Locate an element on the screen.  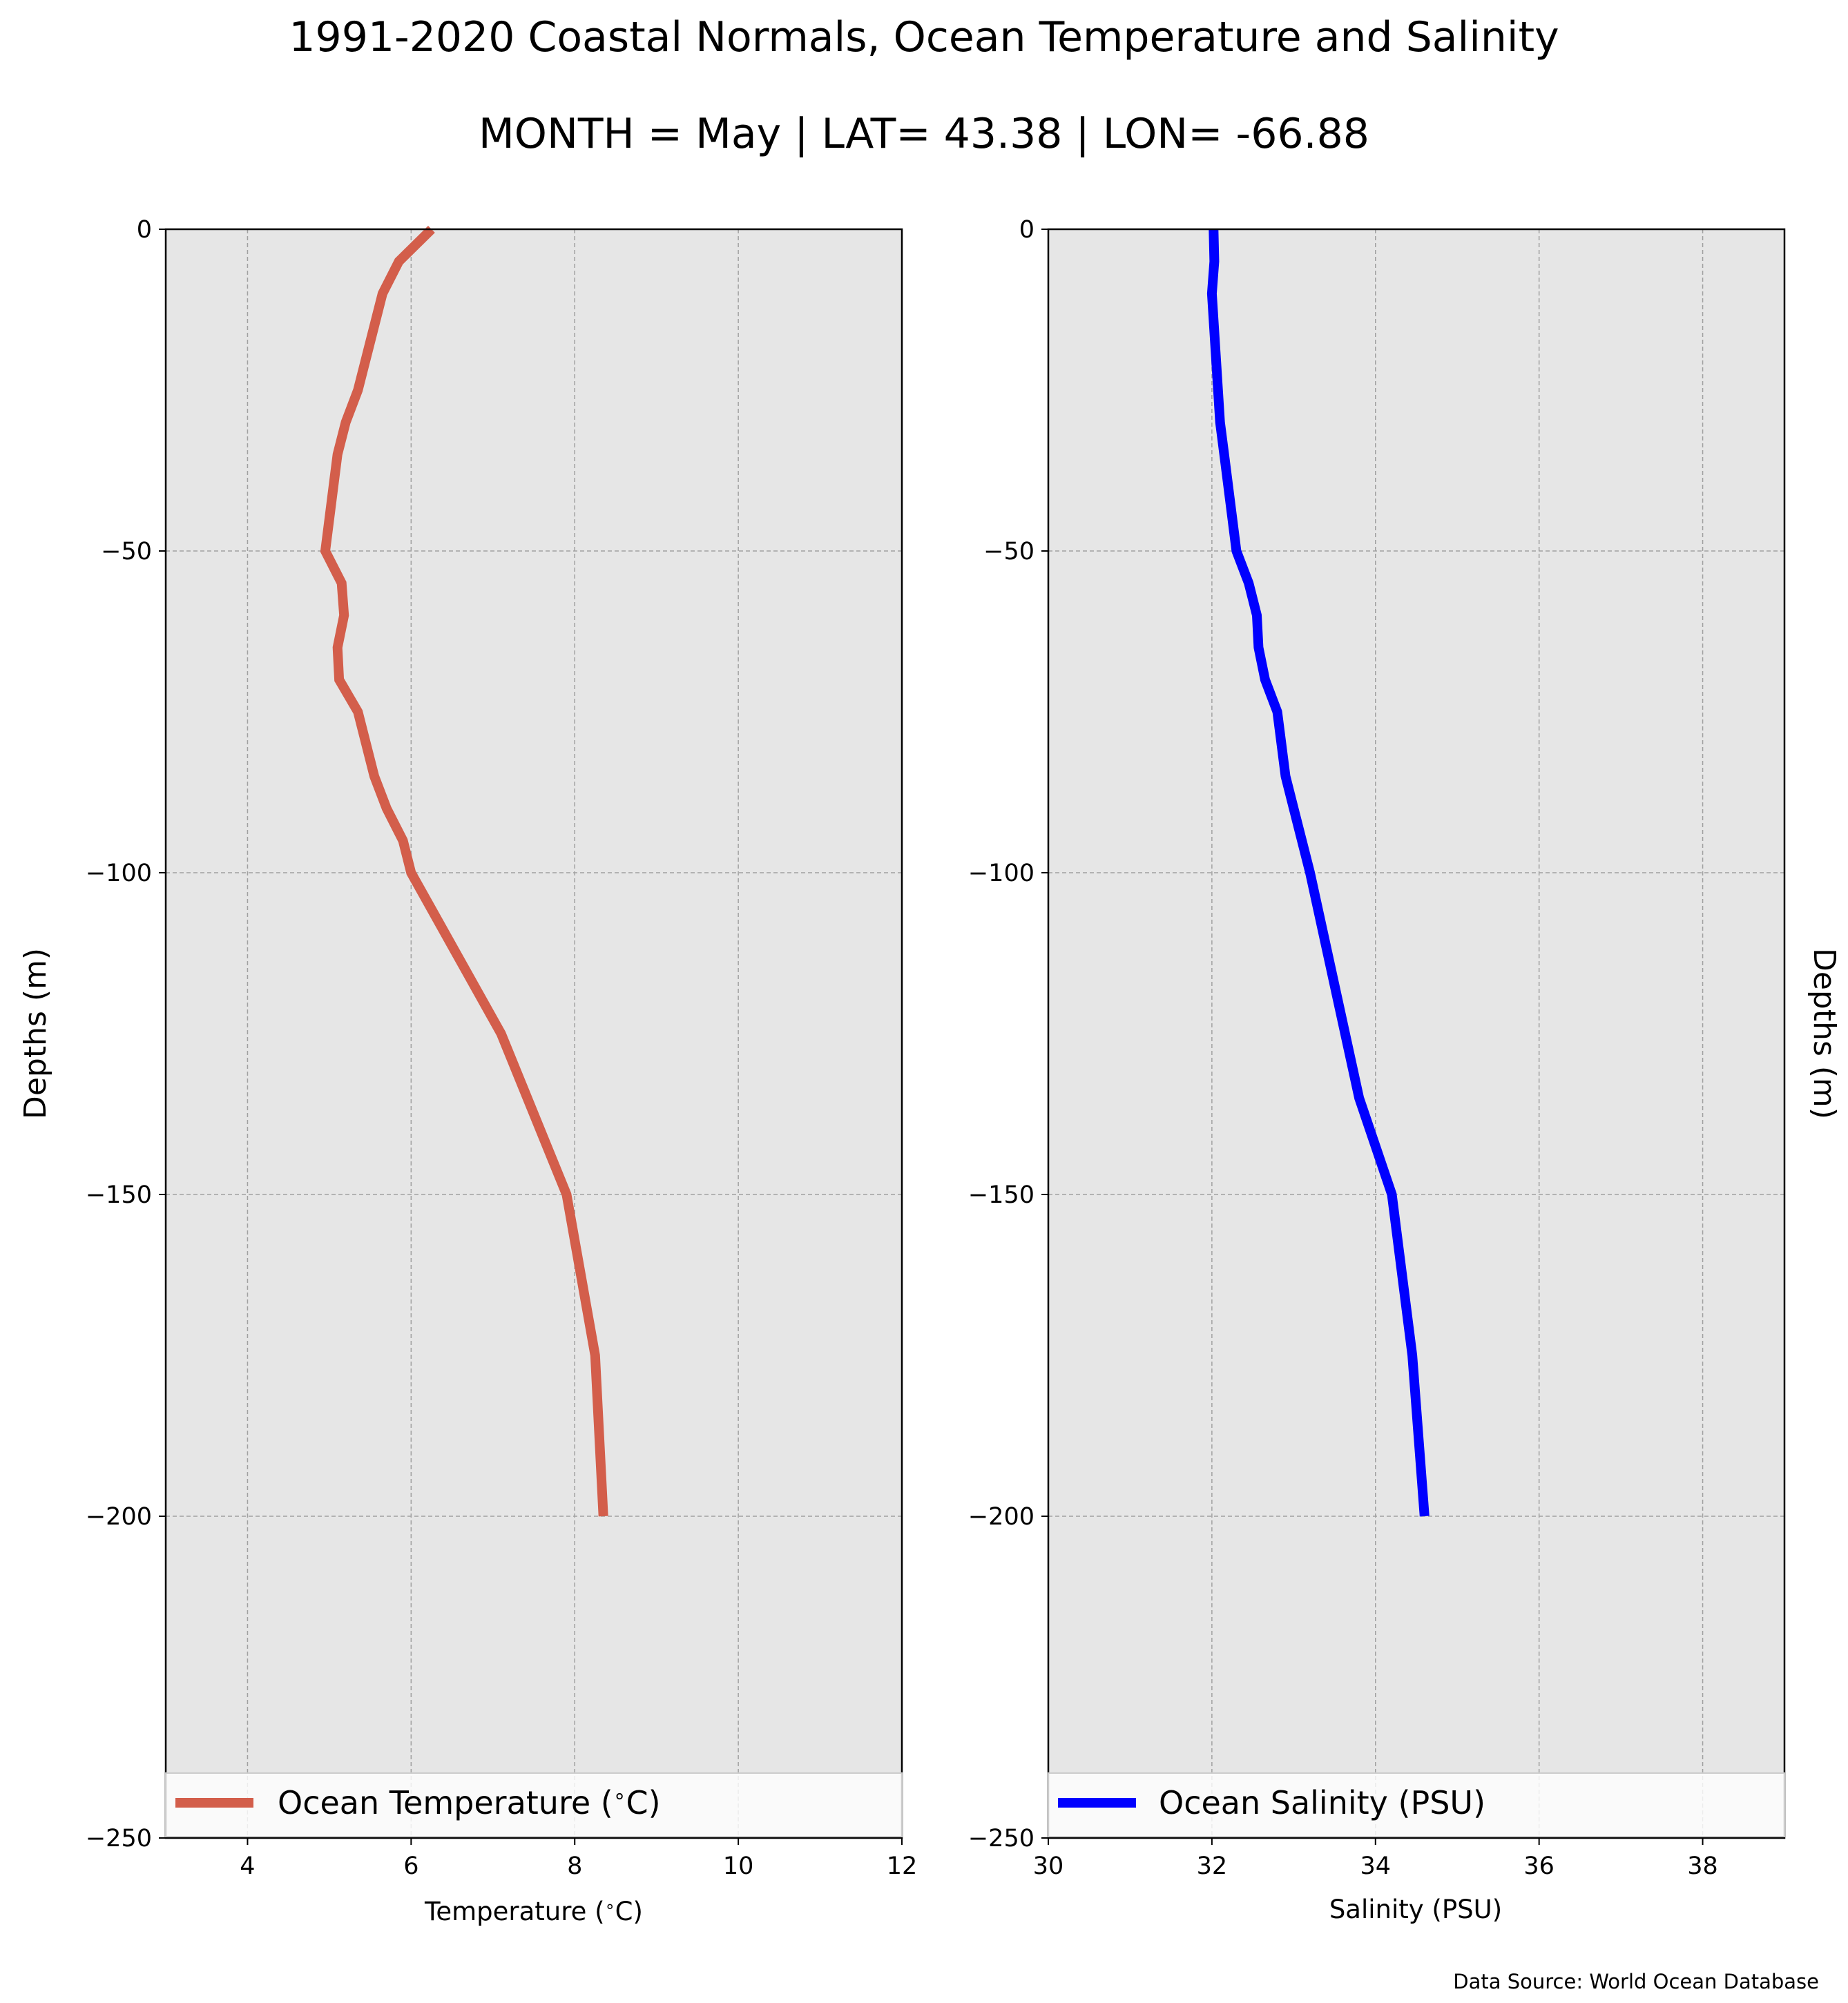
temperature-x-ticks: 4 6 8 10 12 is located at coordinates (578, 1859).